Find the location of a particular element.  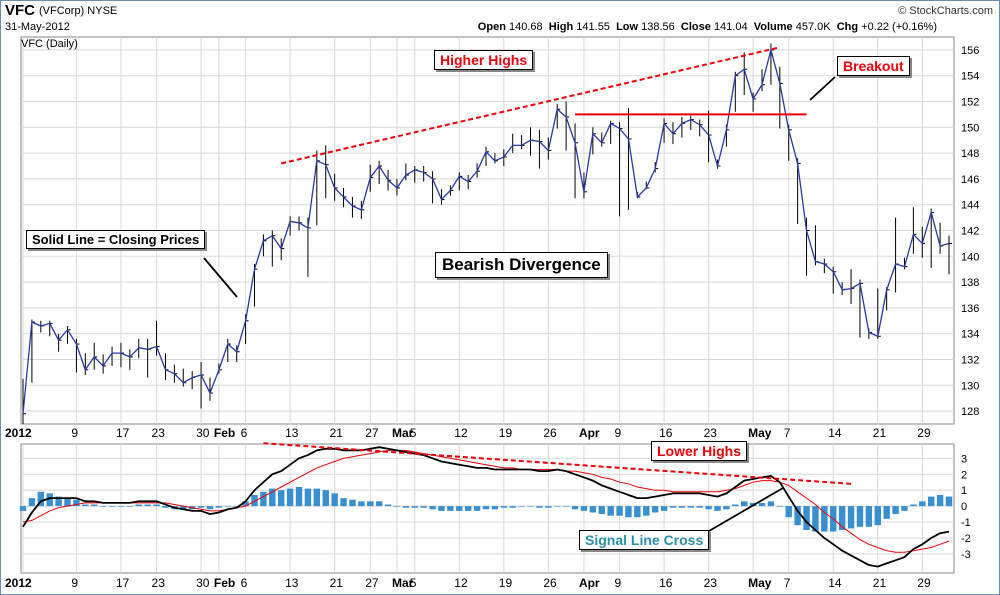

macd-x-label: Feb is located at coordinates (224, 583).